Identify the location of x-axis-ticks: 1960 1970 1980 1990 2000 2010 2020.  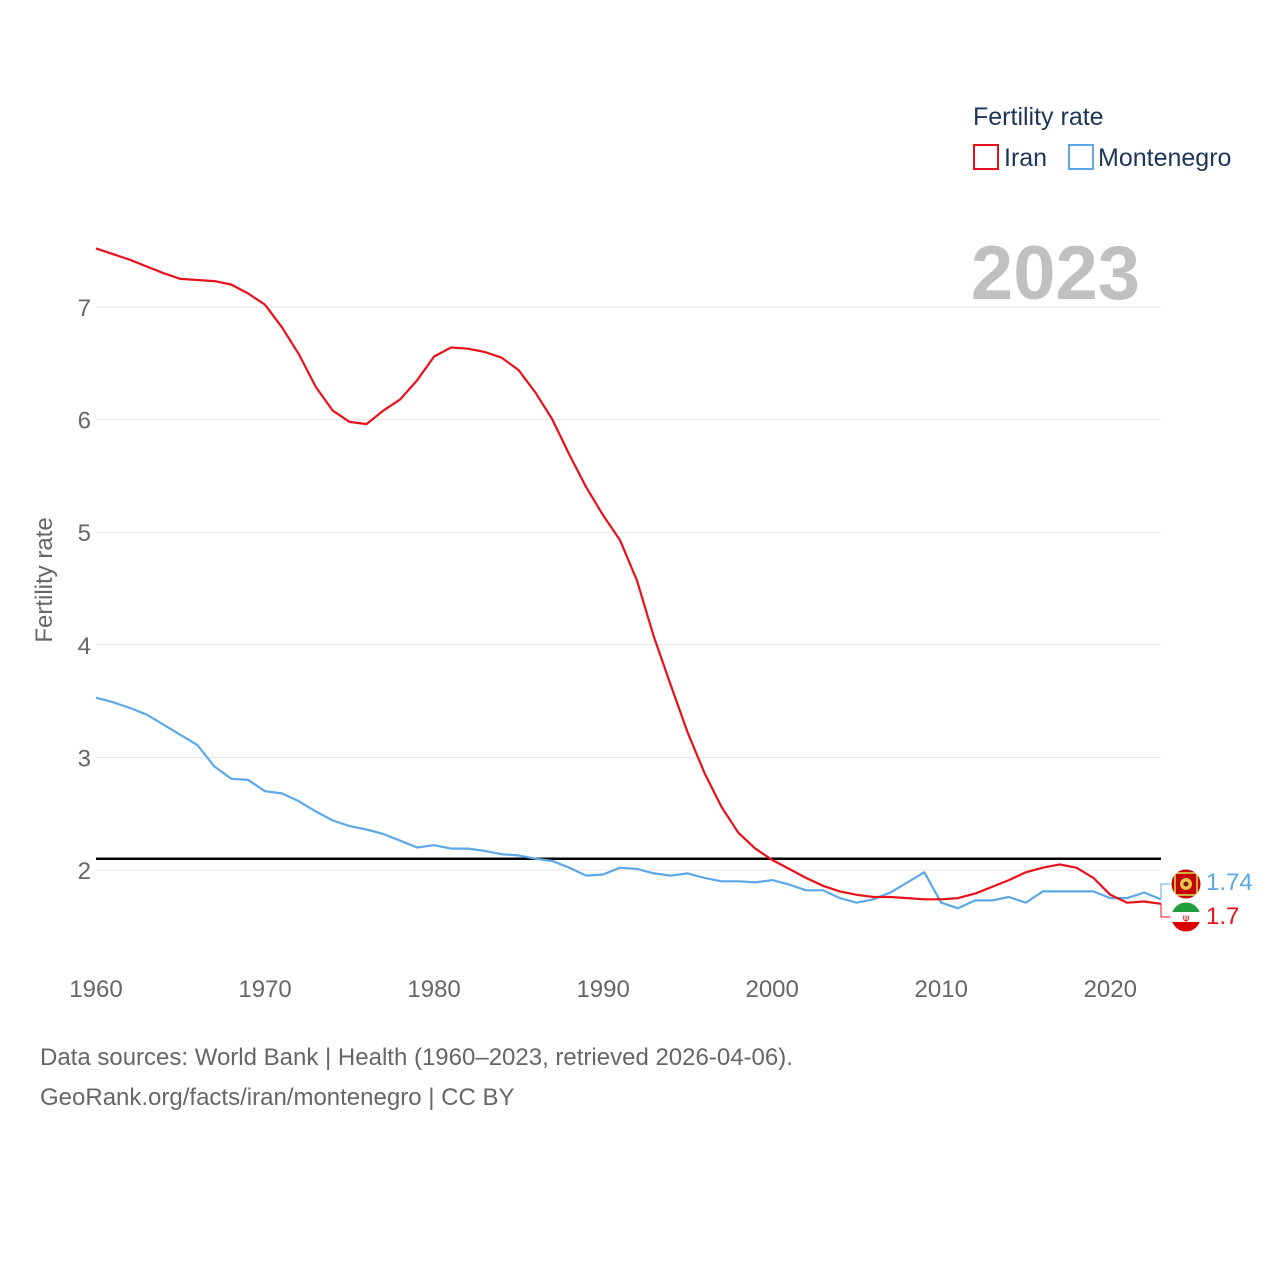
(603, 989).